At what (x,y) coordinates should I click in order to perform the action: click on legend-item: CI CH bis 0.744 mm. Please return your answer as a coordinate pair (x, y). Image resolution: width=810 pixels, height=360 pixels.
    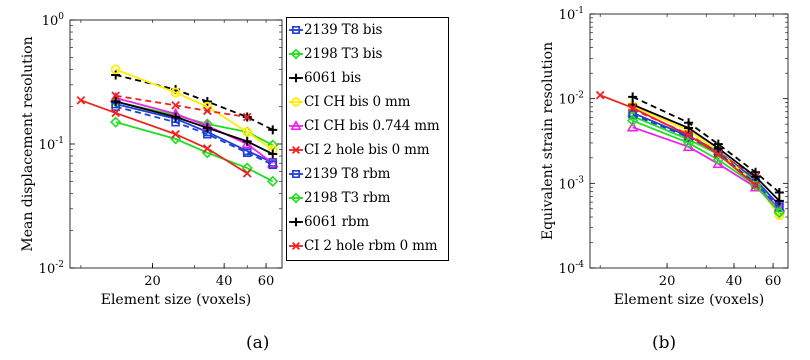
    Looking at the image, I should click on (367, 127).